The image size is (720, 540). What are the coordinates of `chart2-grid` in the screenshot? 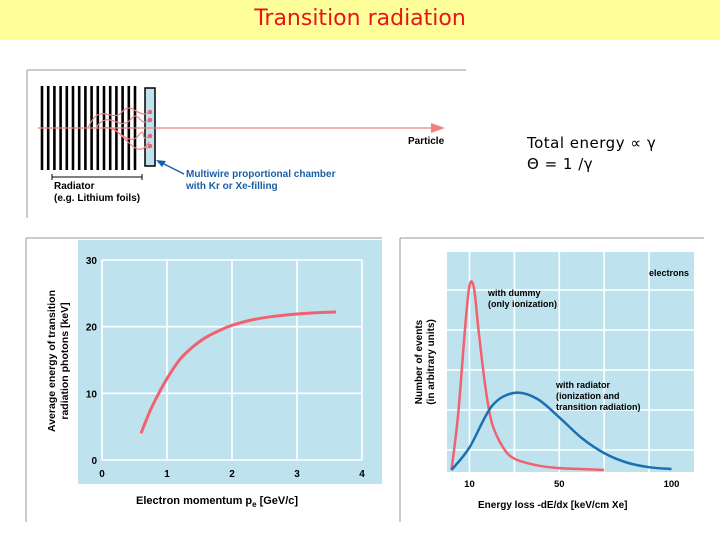 It's located at (570, 362).